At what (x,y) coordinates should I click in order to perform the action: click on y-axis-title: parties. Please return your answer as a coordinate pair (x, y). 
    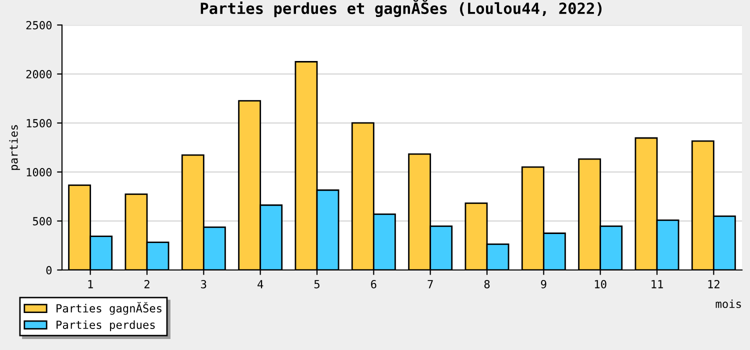
    Looking at the image, I should click on (14, 147).